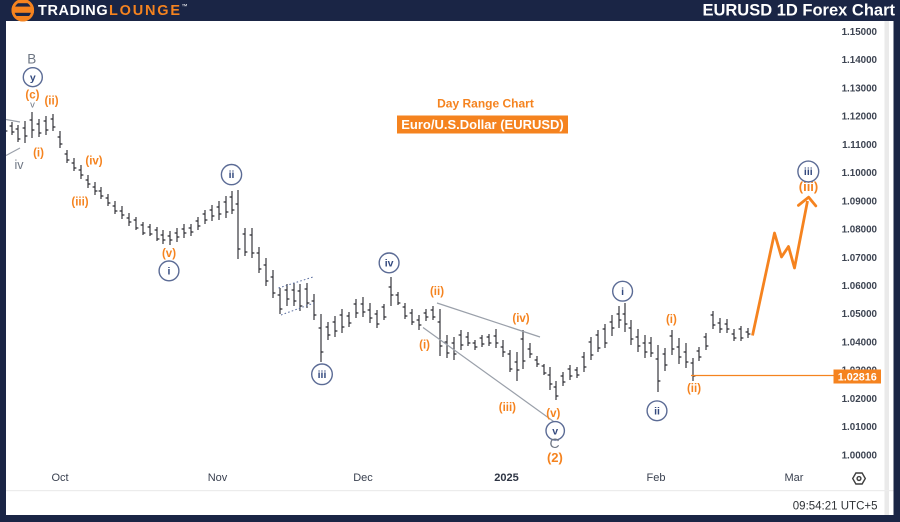 This screenshot has width=900, height=522. Describe the element at coordinates (860, 314) in the screenshot. I see `svg-text: 1.05000` at that location.